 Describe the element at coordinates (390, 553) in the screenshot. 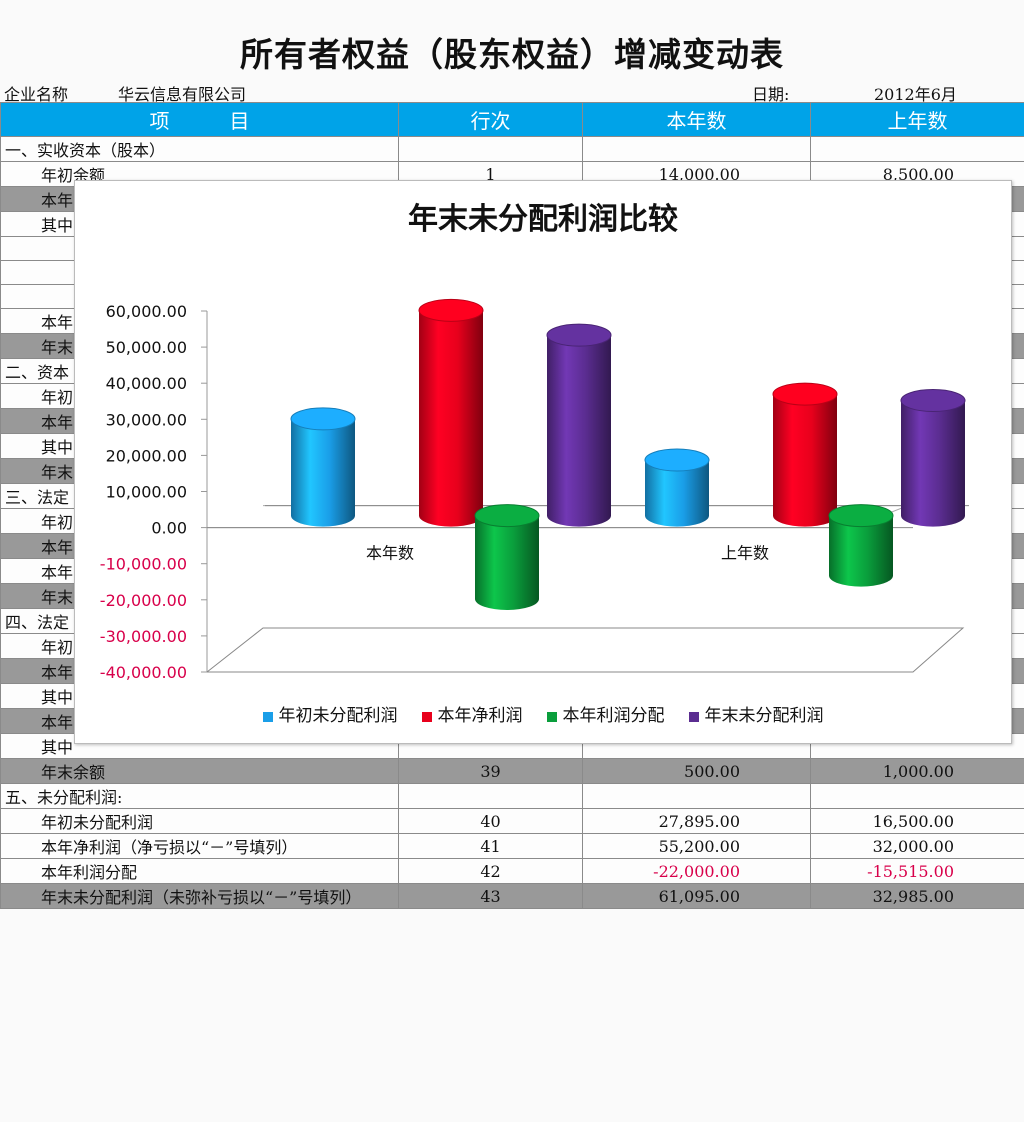

I see `x-category-label: 本年数` at that location.